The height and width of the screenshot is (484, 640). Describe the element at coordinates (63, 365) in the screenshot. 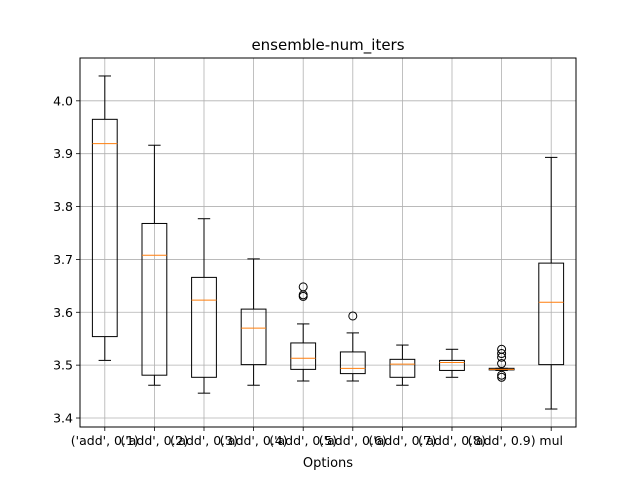

I see `y-tick-label: 3.5` at that location.